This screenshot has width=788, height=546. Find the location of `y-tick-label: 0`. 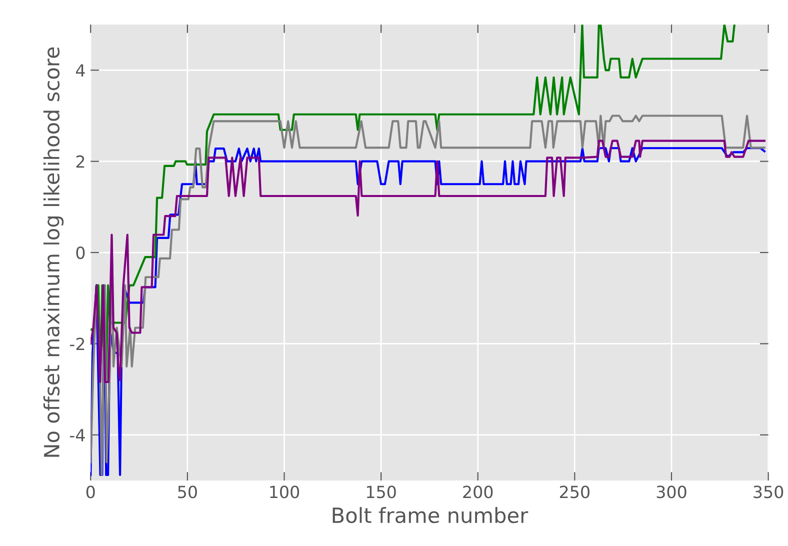

y-tick-label: 0 is located at coordinates (80, 253).